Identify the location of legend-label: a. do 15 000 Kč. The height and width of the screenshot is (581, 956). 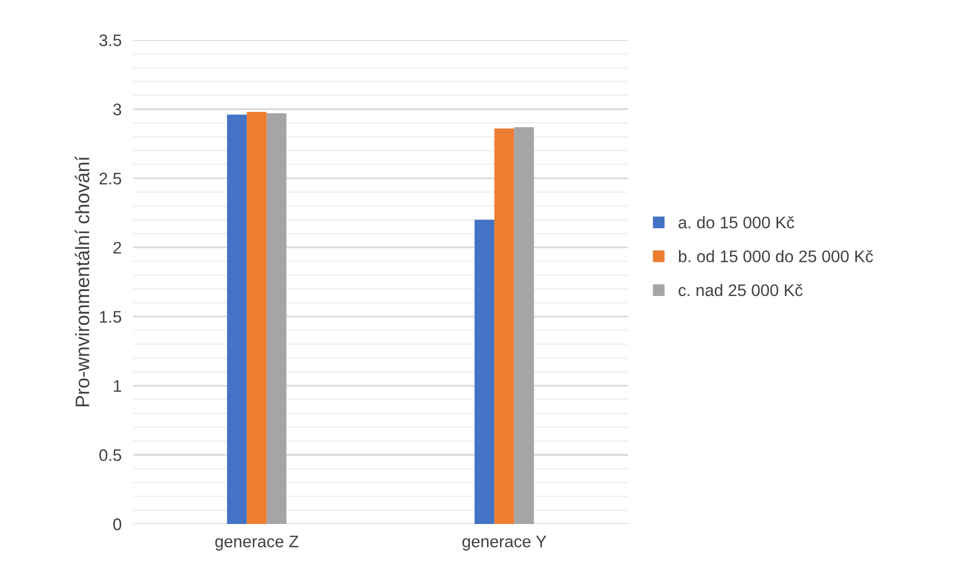
(736, 222).